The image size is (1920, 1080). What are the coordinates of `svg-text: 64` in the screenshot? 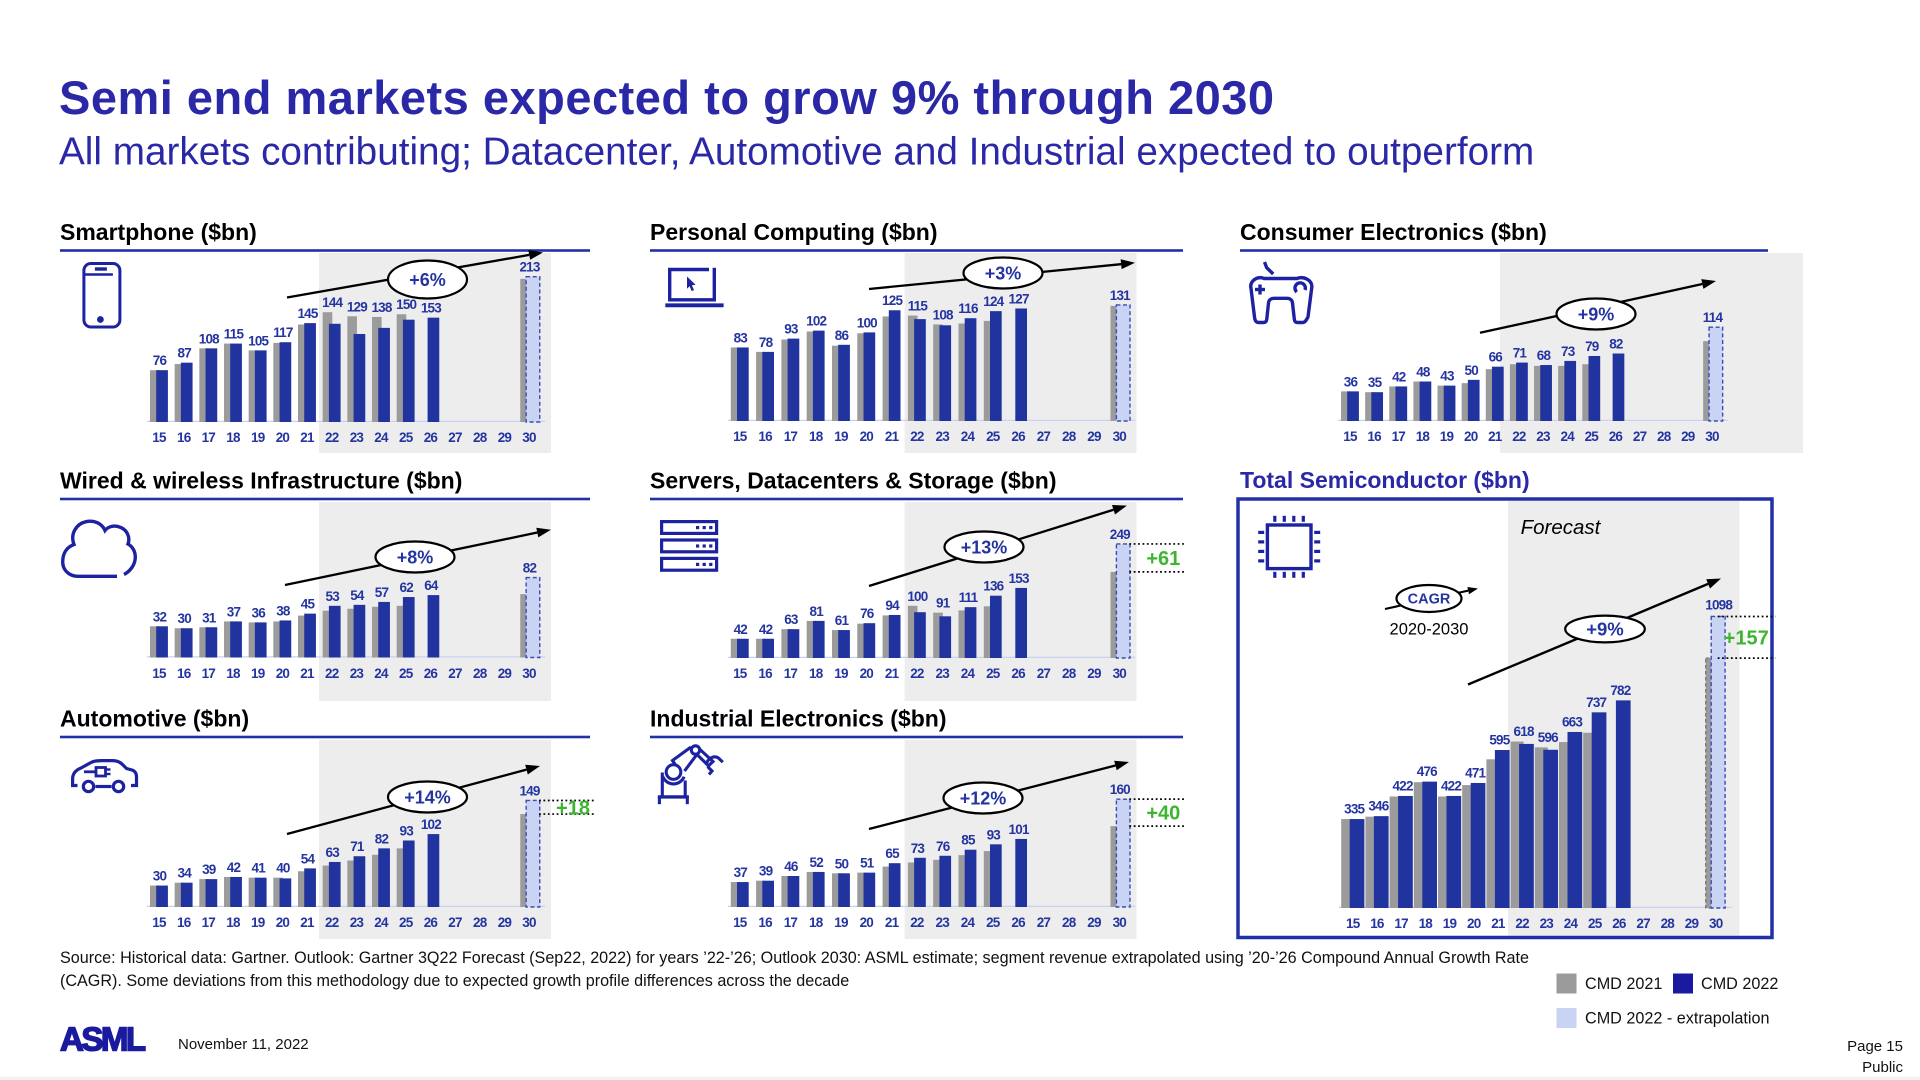 It's located at (431, 585).